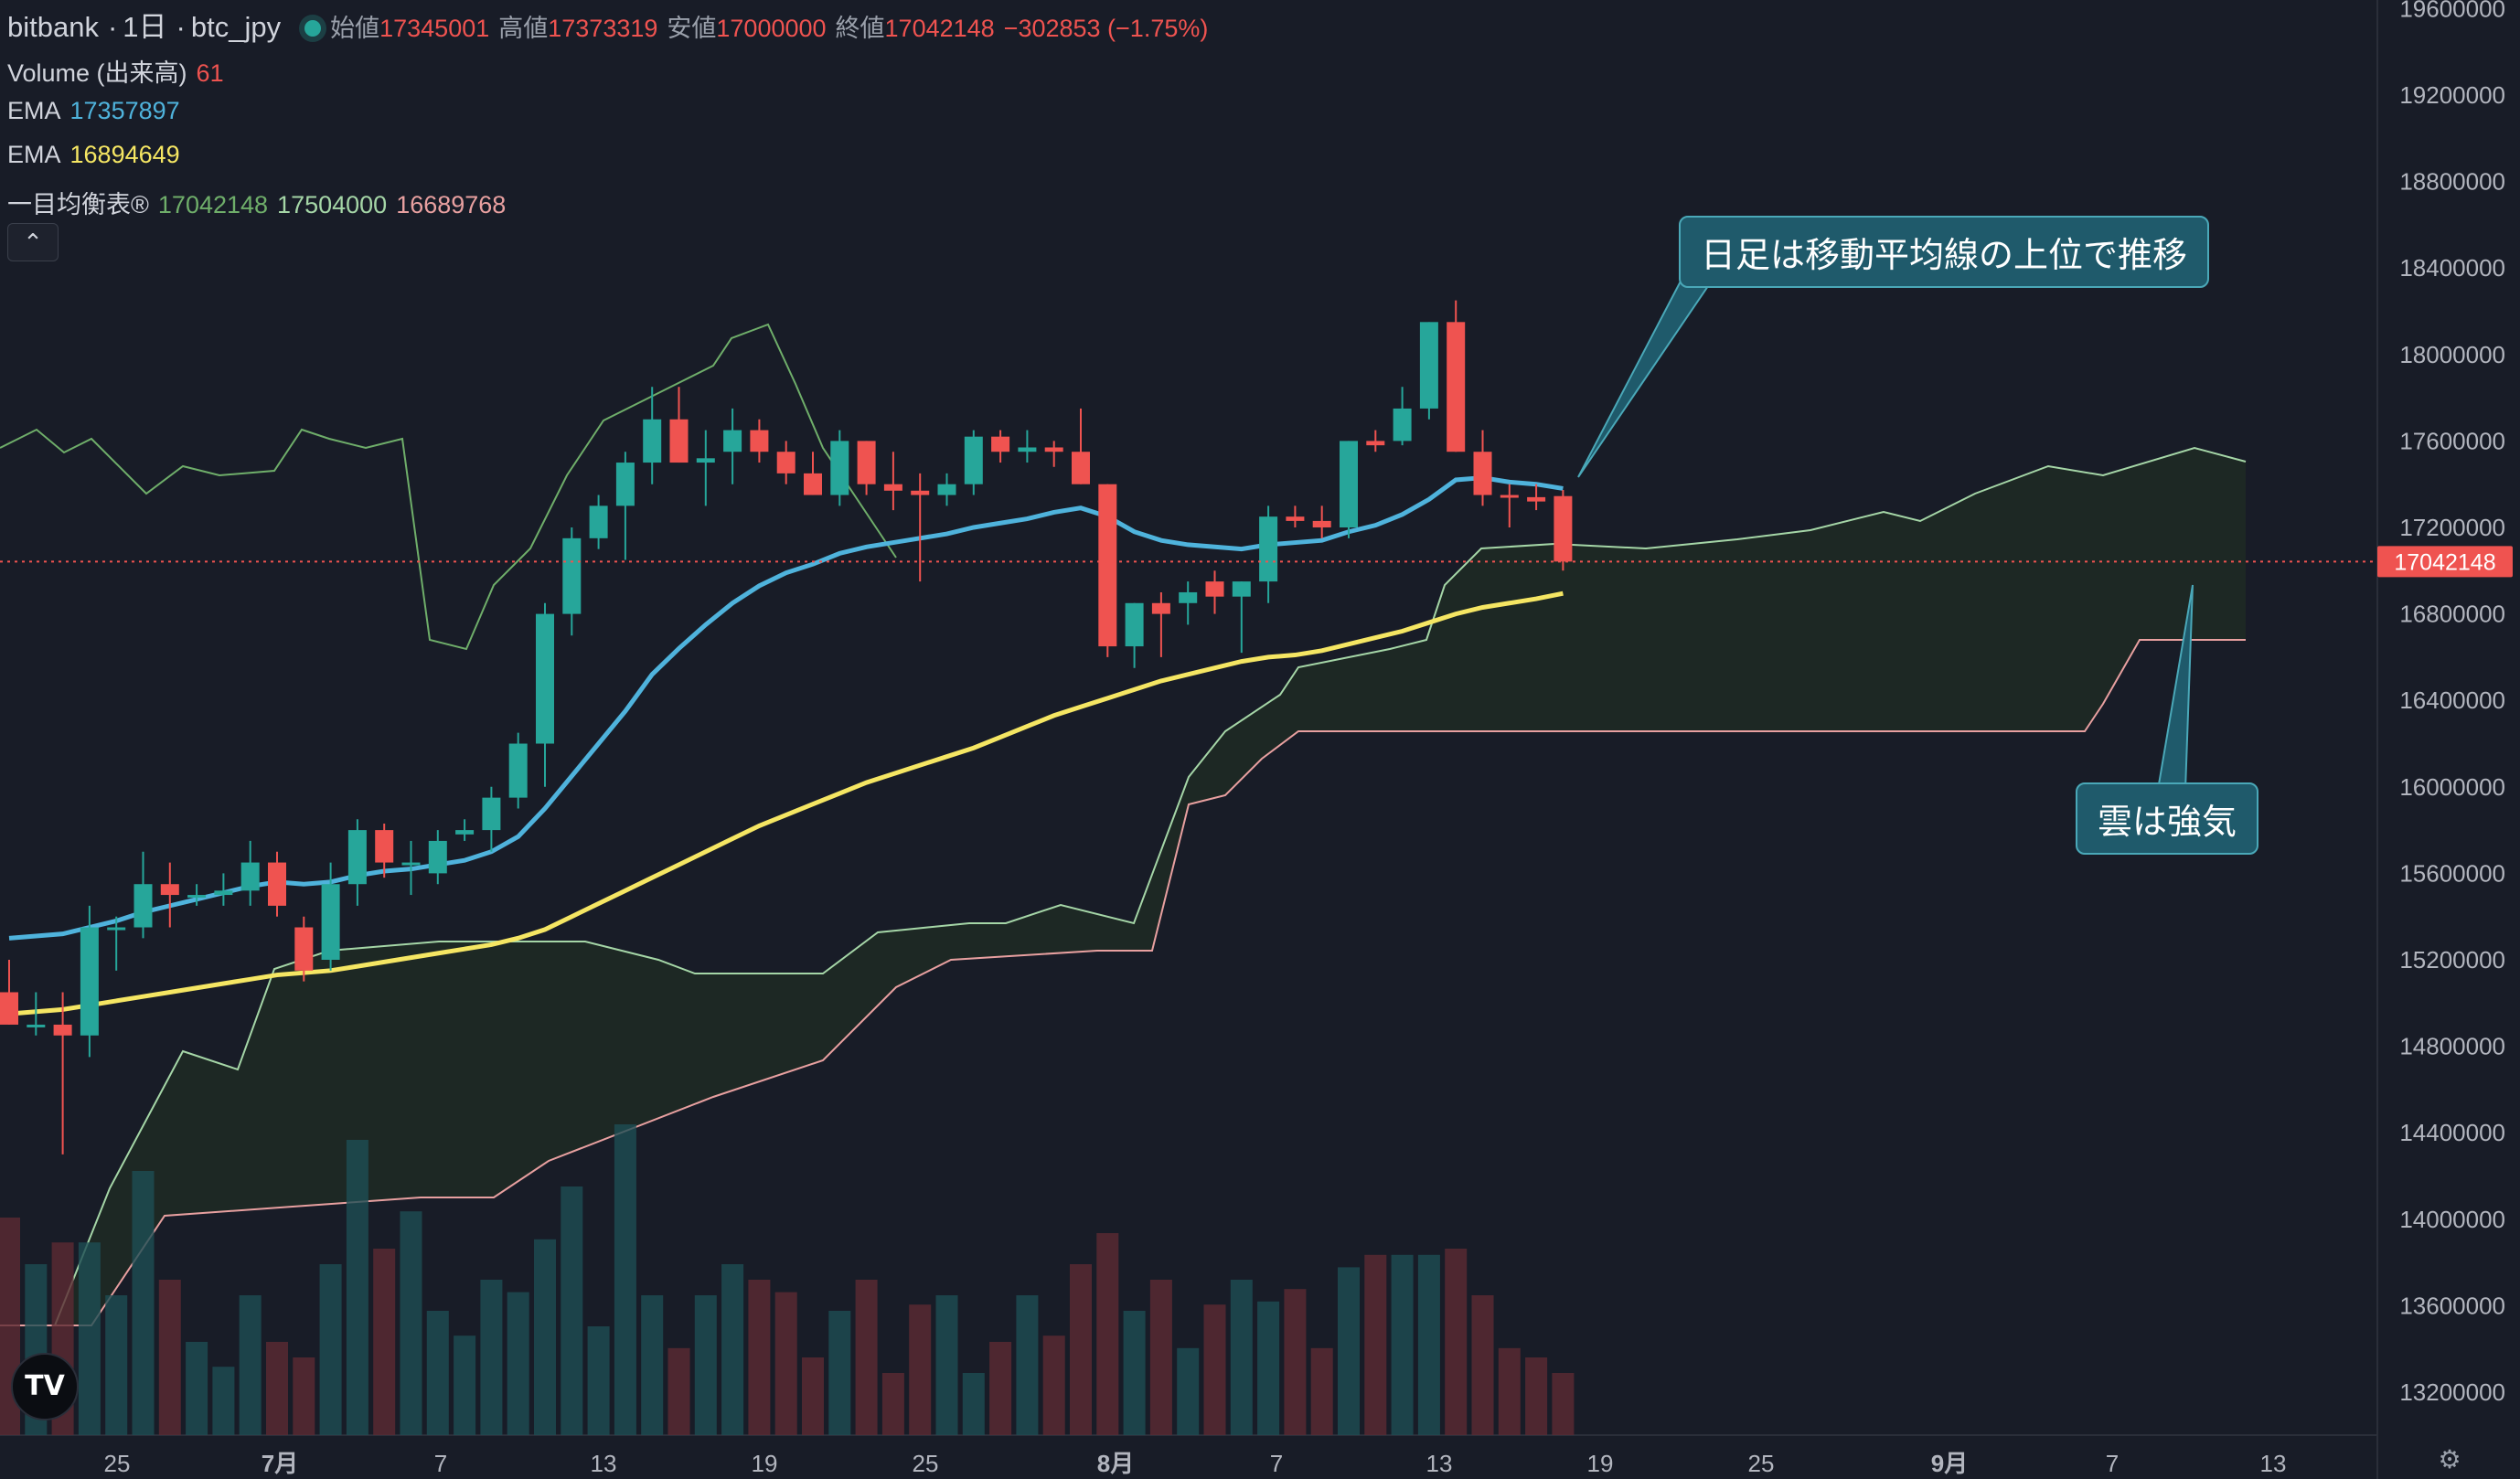 The height and width of the screenshot is (1479, 2520). I want to click on change-value: −302853 (−1.75%), so click(1106, 28).